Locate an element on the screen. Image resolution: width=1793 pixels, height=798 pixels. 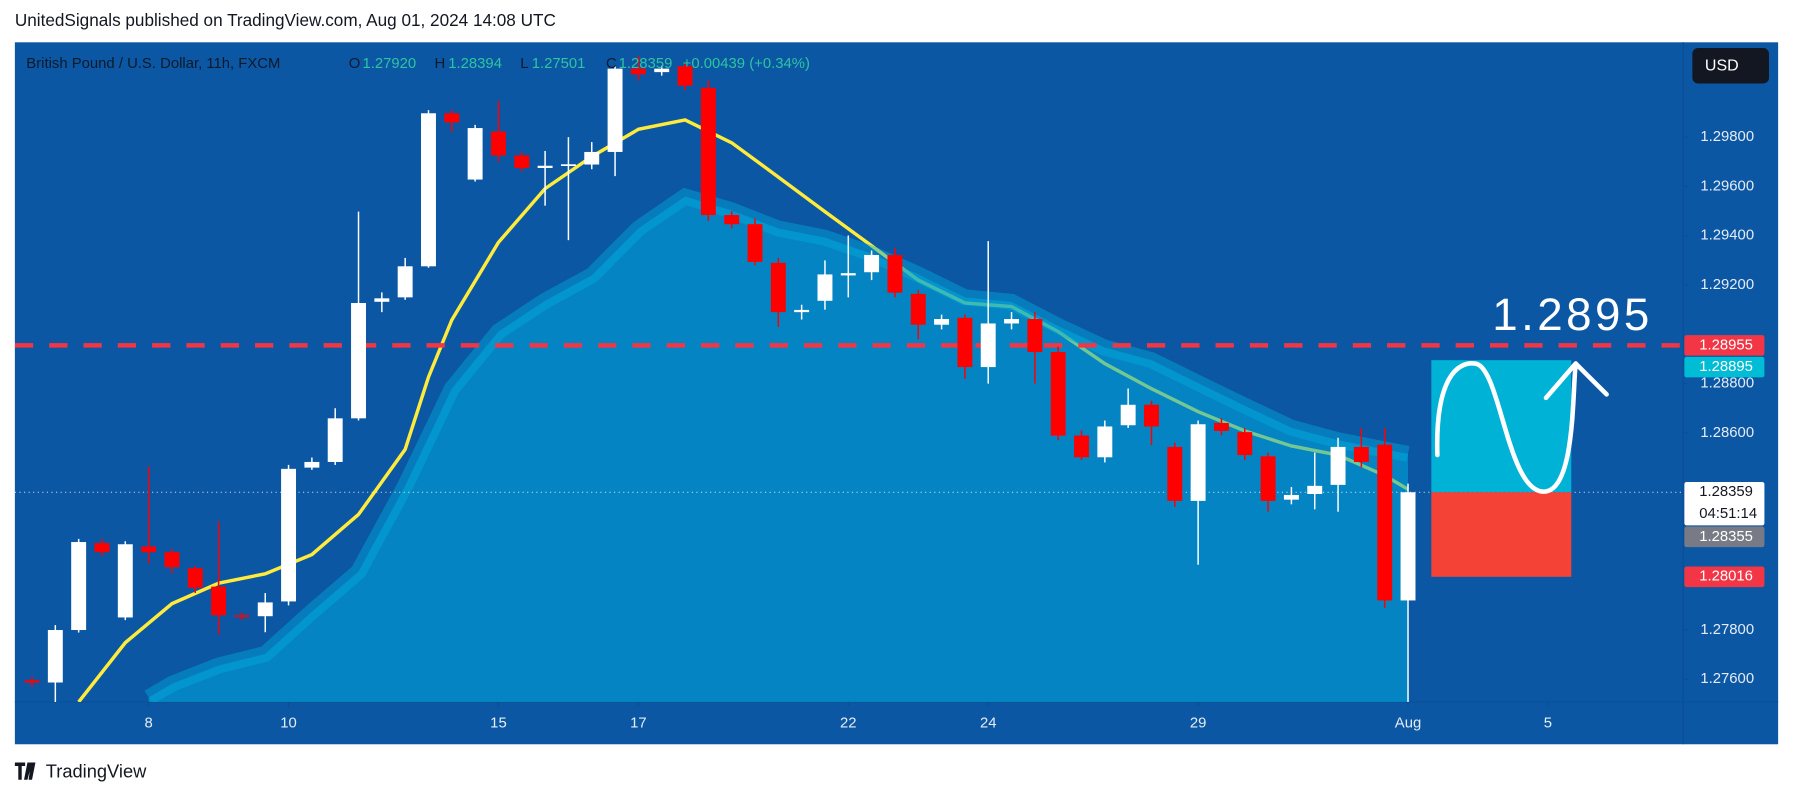
legend-low: 1.27501 is located at coordinates (559, 64).